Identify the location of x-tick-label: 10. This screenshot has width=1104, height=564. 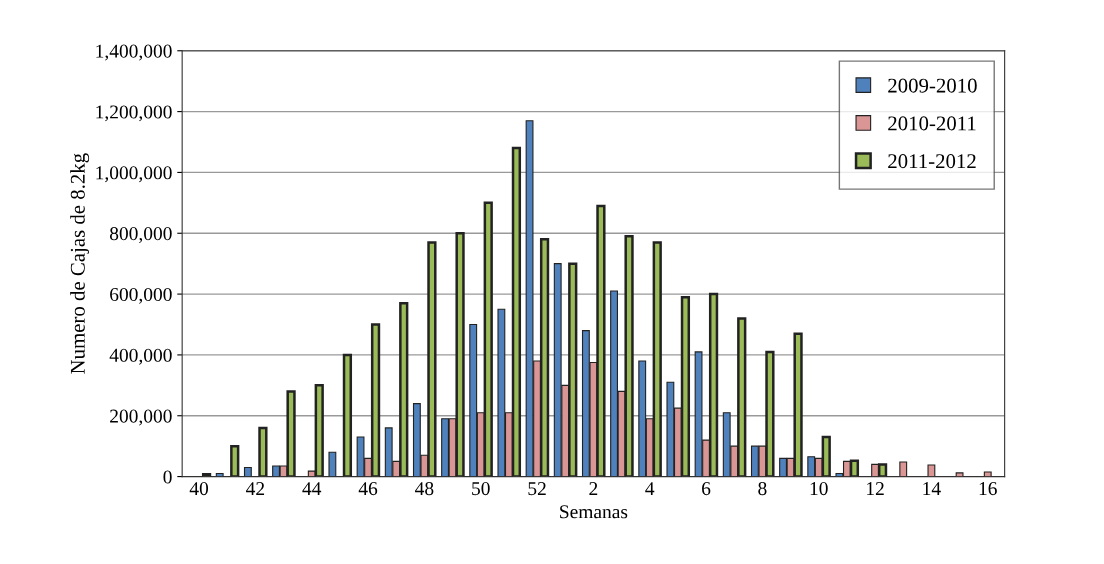
(819, 489).